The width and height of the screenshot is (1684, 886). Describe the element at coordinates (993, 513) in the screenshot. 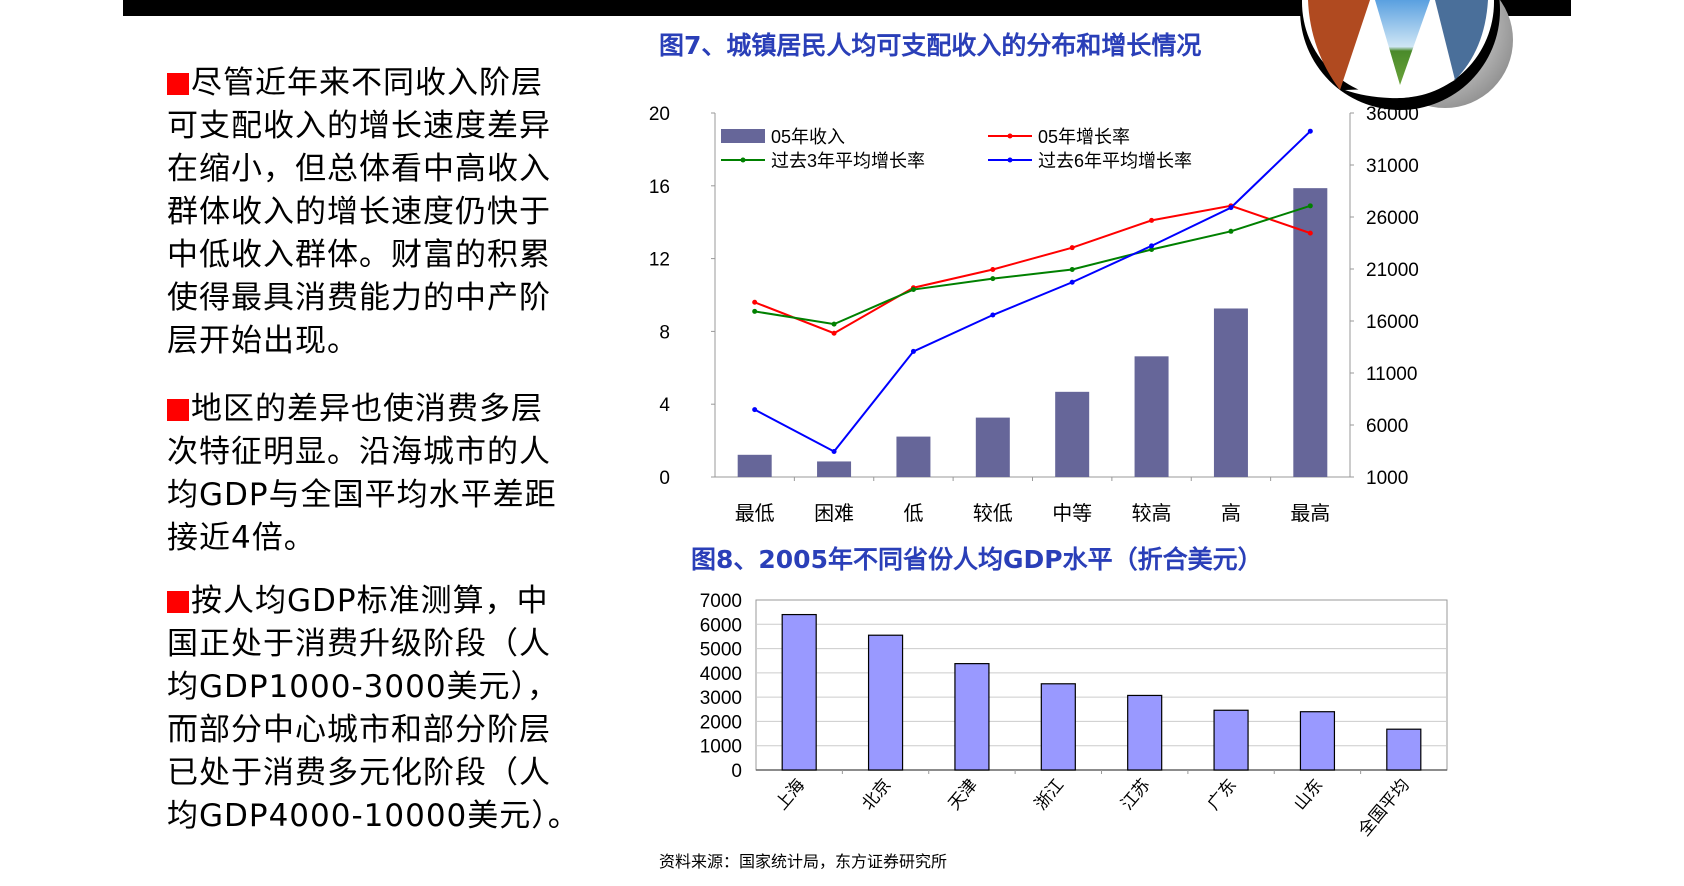

I see `x-category-label: 较低` at that location.